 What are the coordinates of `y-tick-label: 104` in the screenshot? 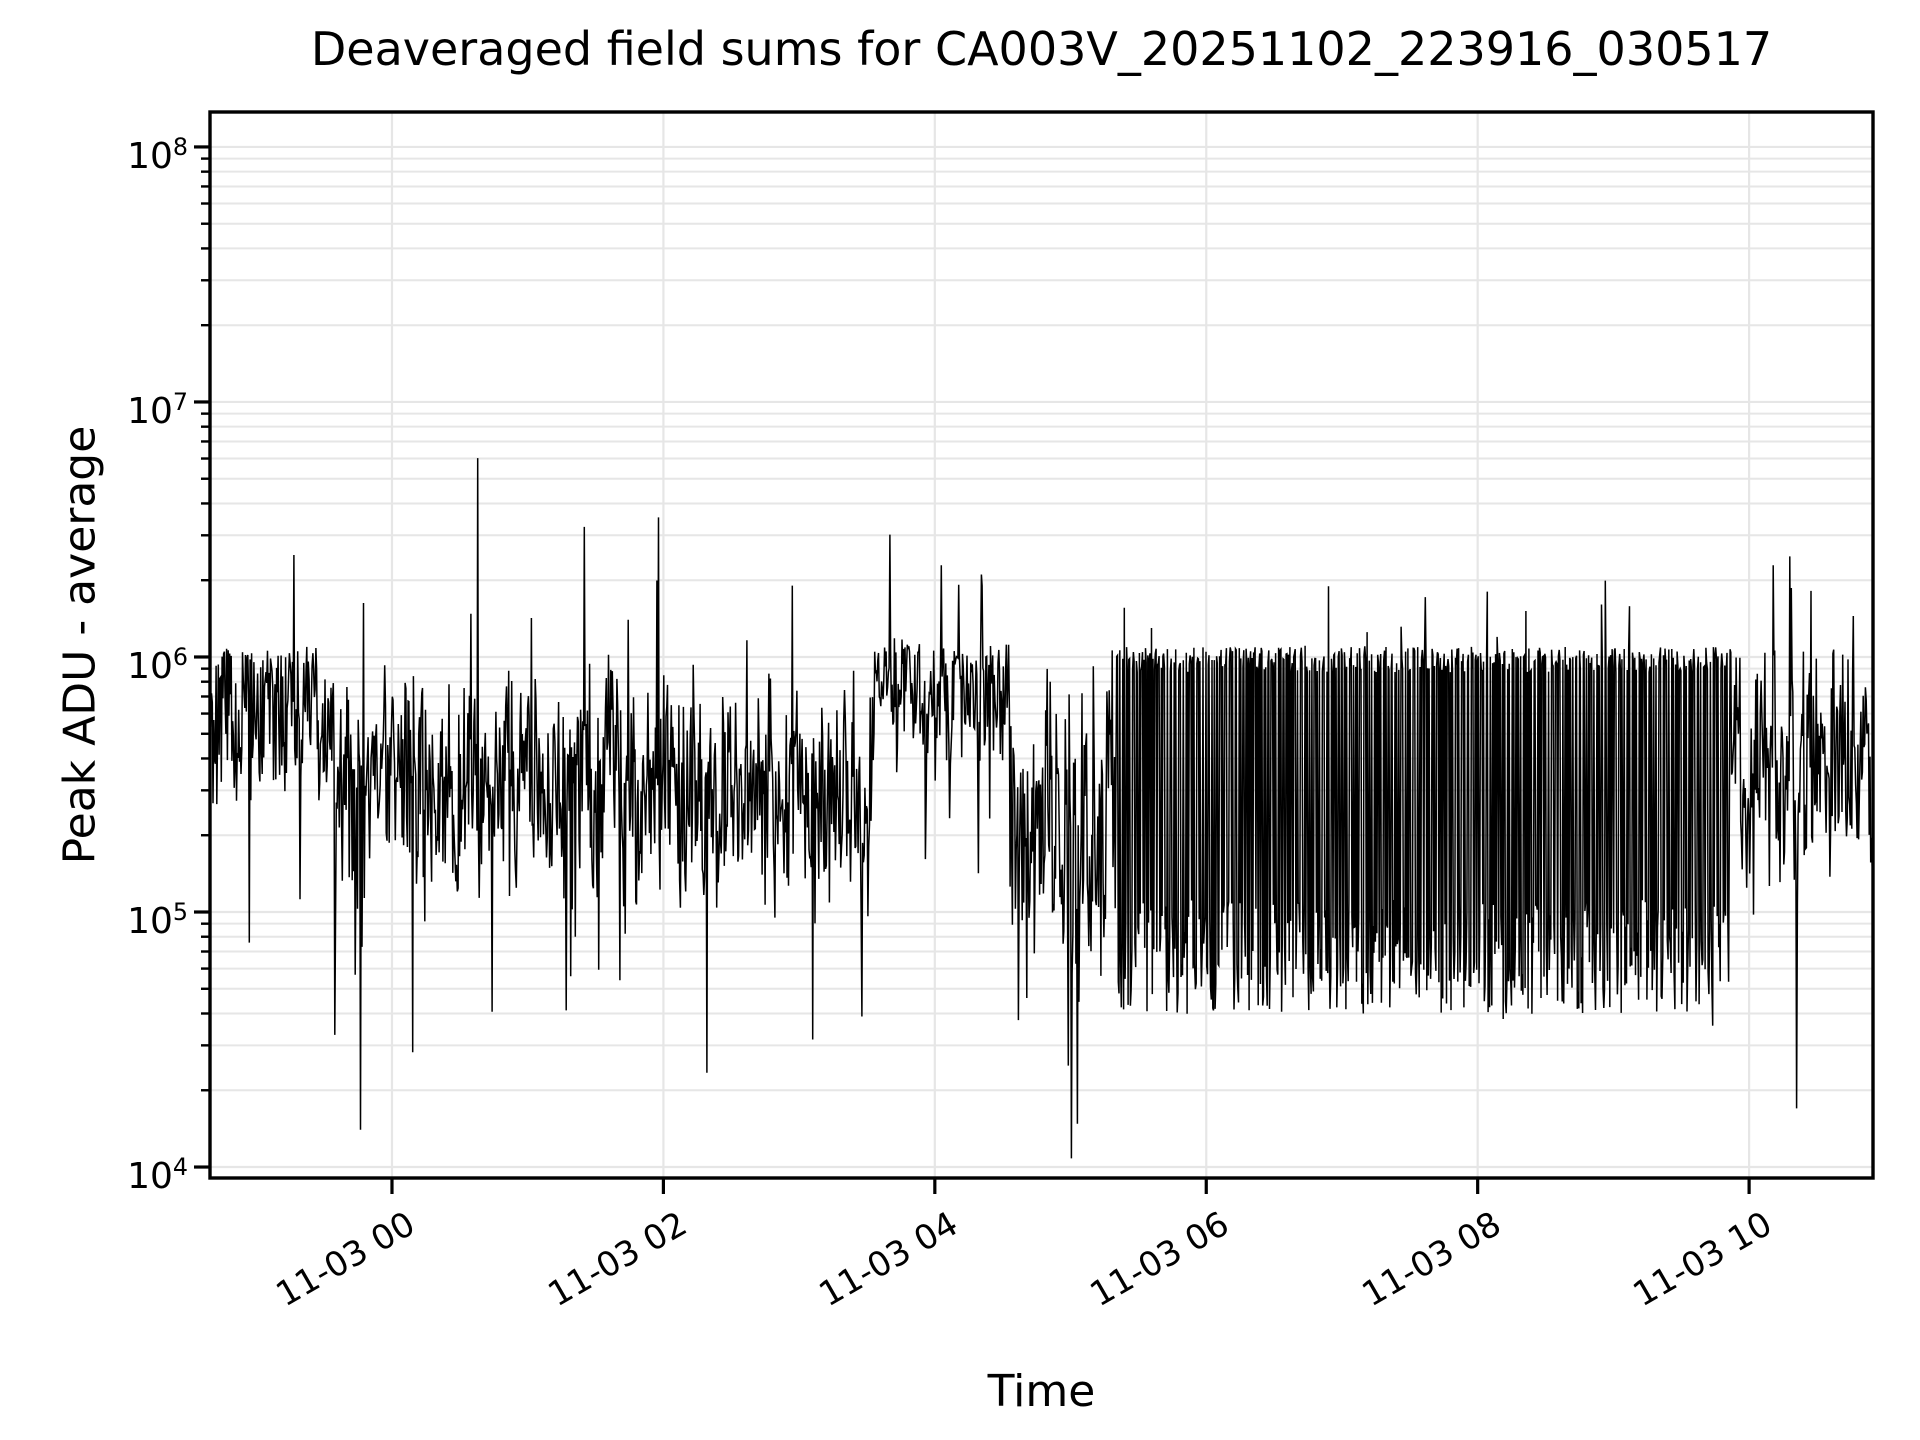 It's located at (157, 1175).